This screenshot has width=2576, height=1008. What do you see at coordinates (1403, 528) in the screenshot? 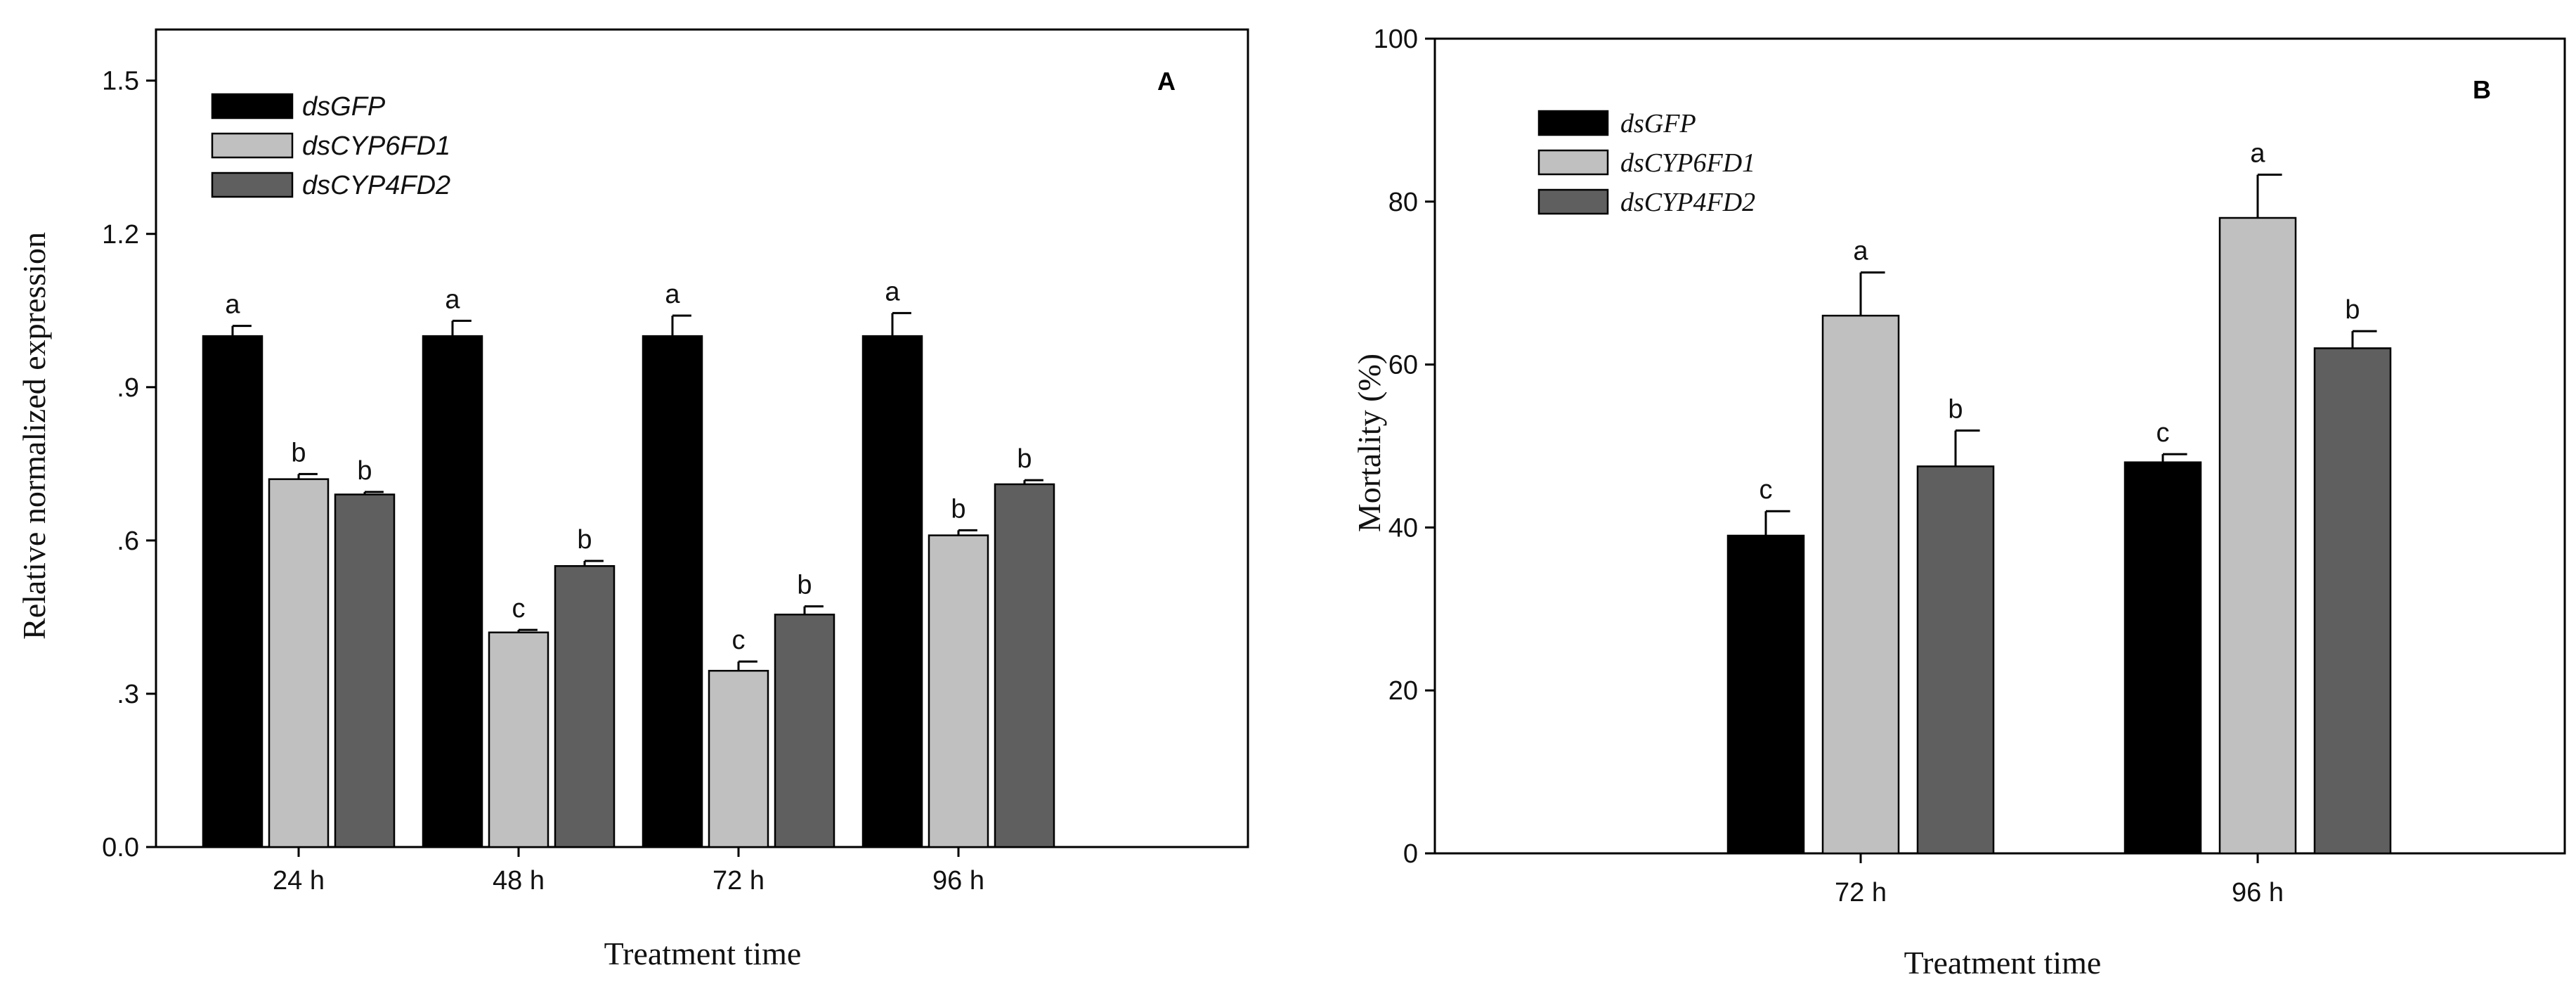
I see `y-tick-label: 40` at bounding box center [1403, 528].